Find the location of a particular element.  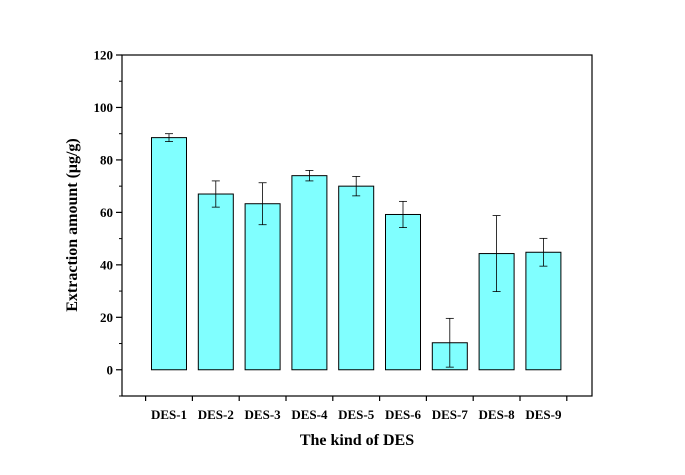

x-tick-label-des-3: DES-3 is located at coordinates (263, 414).